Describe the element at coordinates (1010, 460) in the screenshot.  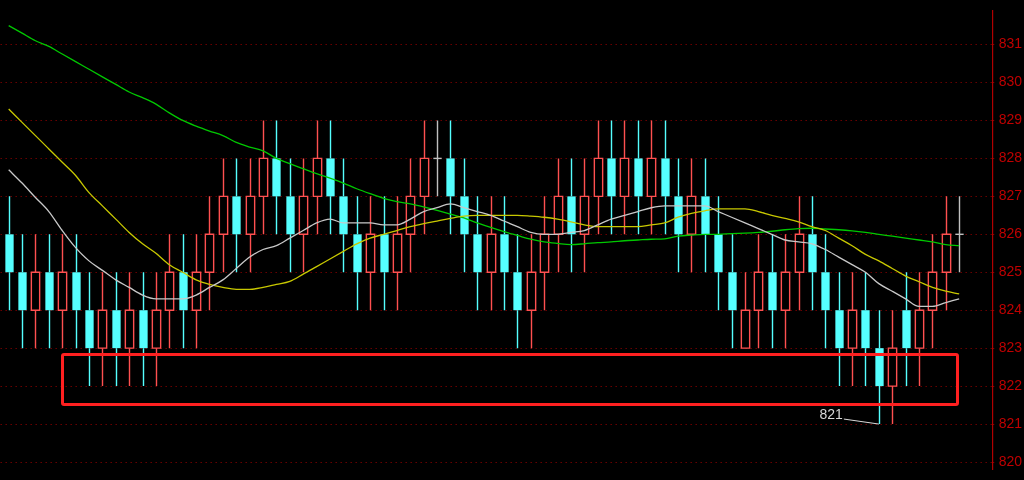
I see `y-tick-label: 820` at that location.